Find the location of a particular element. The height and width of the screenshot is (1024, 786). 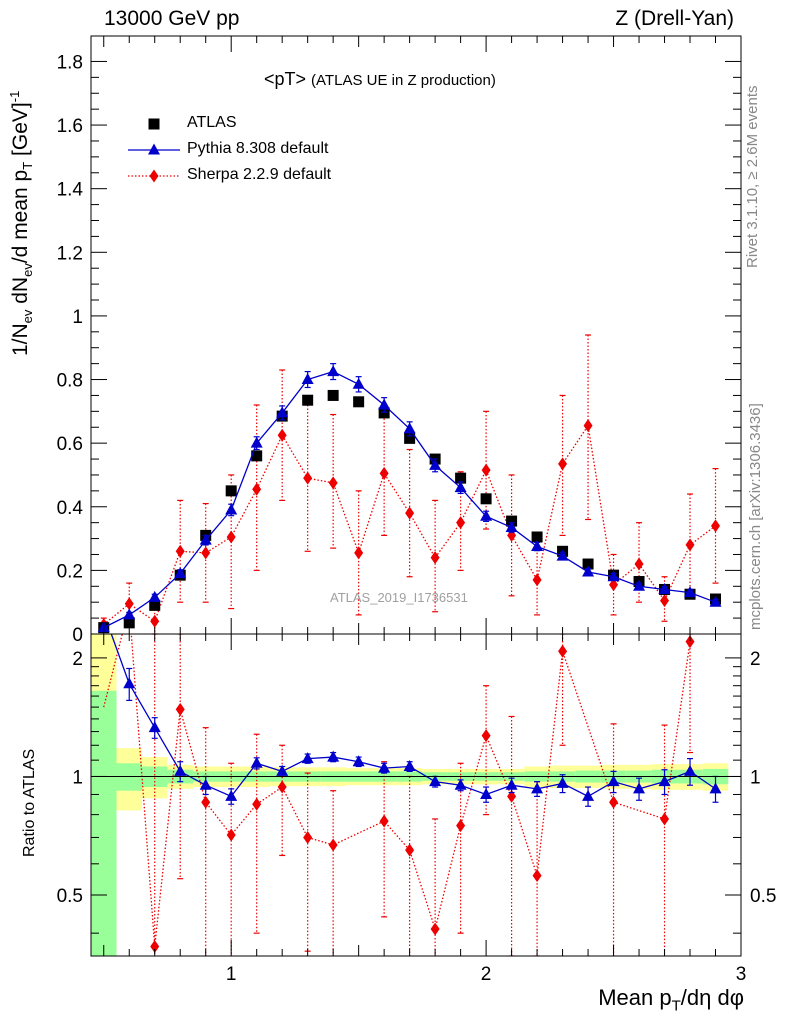

analysis-watermark: ATLAS_2019_I1736531 is located at coordinates (399, 597).